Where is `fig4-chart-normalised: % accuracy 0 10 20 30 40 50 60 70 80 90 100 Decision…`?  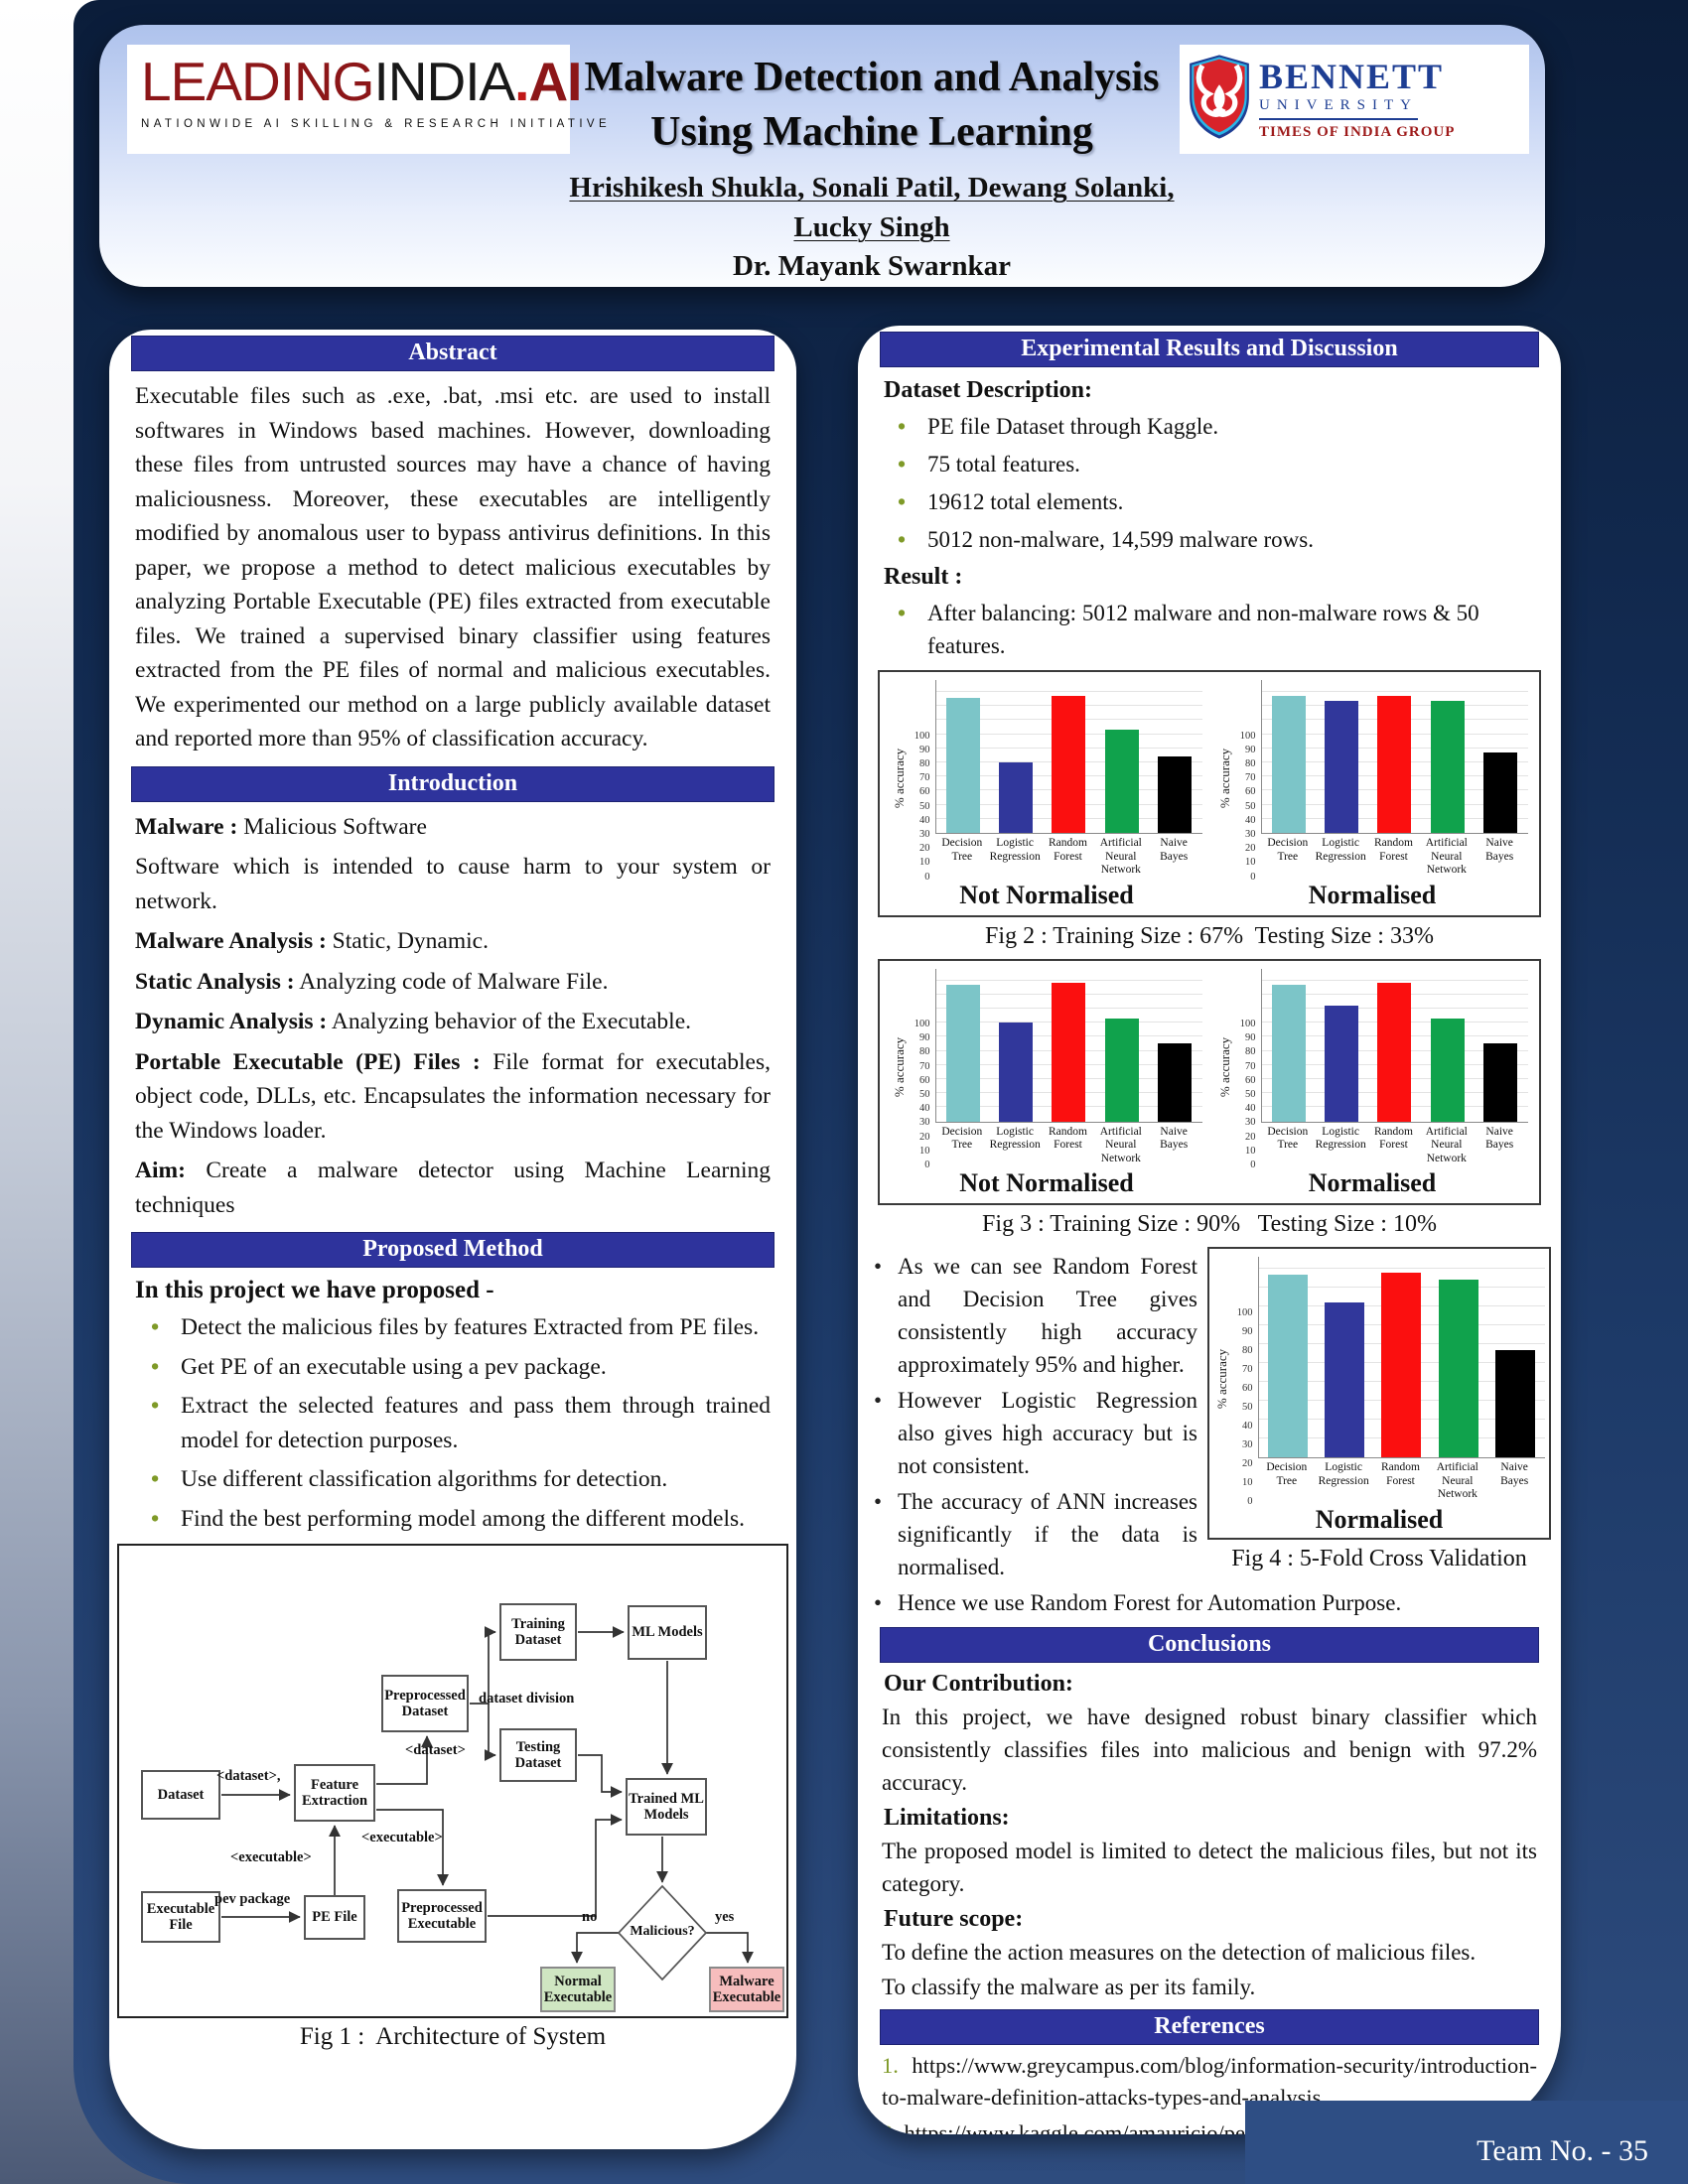 fig4-chart-normalised: % accuracy 0 10 20 30 40 50 60 70 80 90 100 Decision… is located at coordinates (1379, 1396).